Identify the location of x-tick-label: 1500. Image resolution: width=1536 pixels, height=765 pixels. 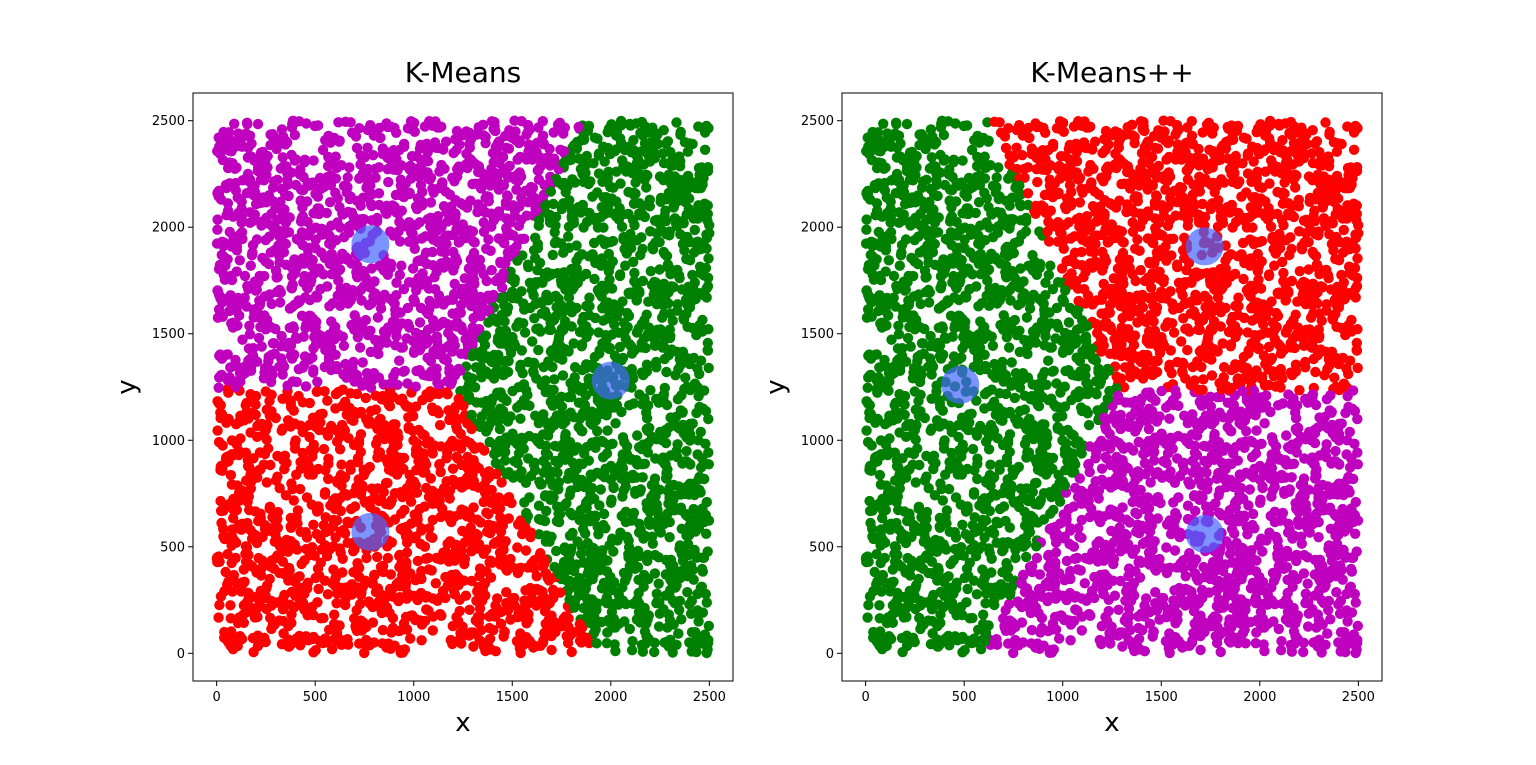
(512, 697).